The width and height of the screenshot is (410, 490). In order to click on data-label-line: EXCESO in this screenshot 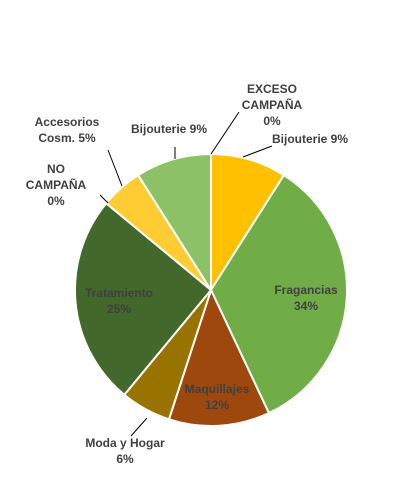, I will do `click(272, 89)`.